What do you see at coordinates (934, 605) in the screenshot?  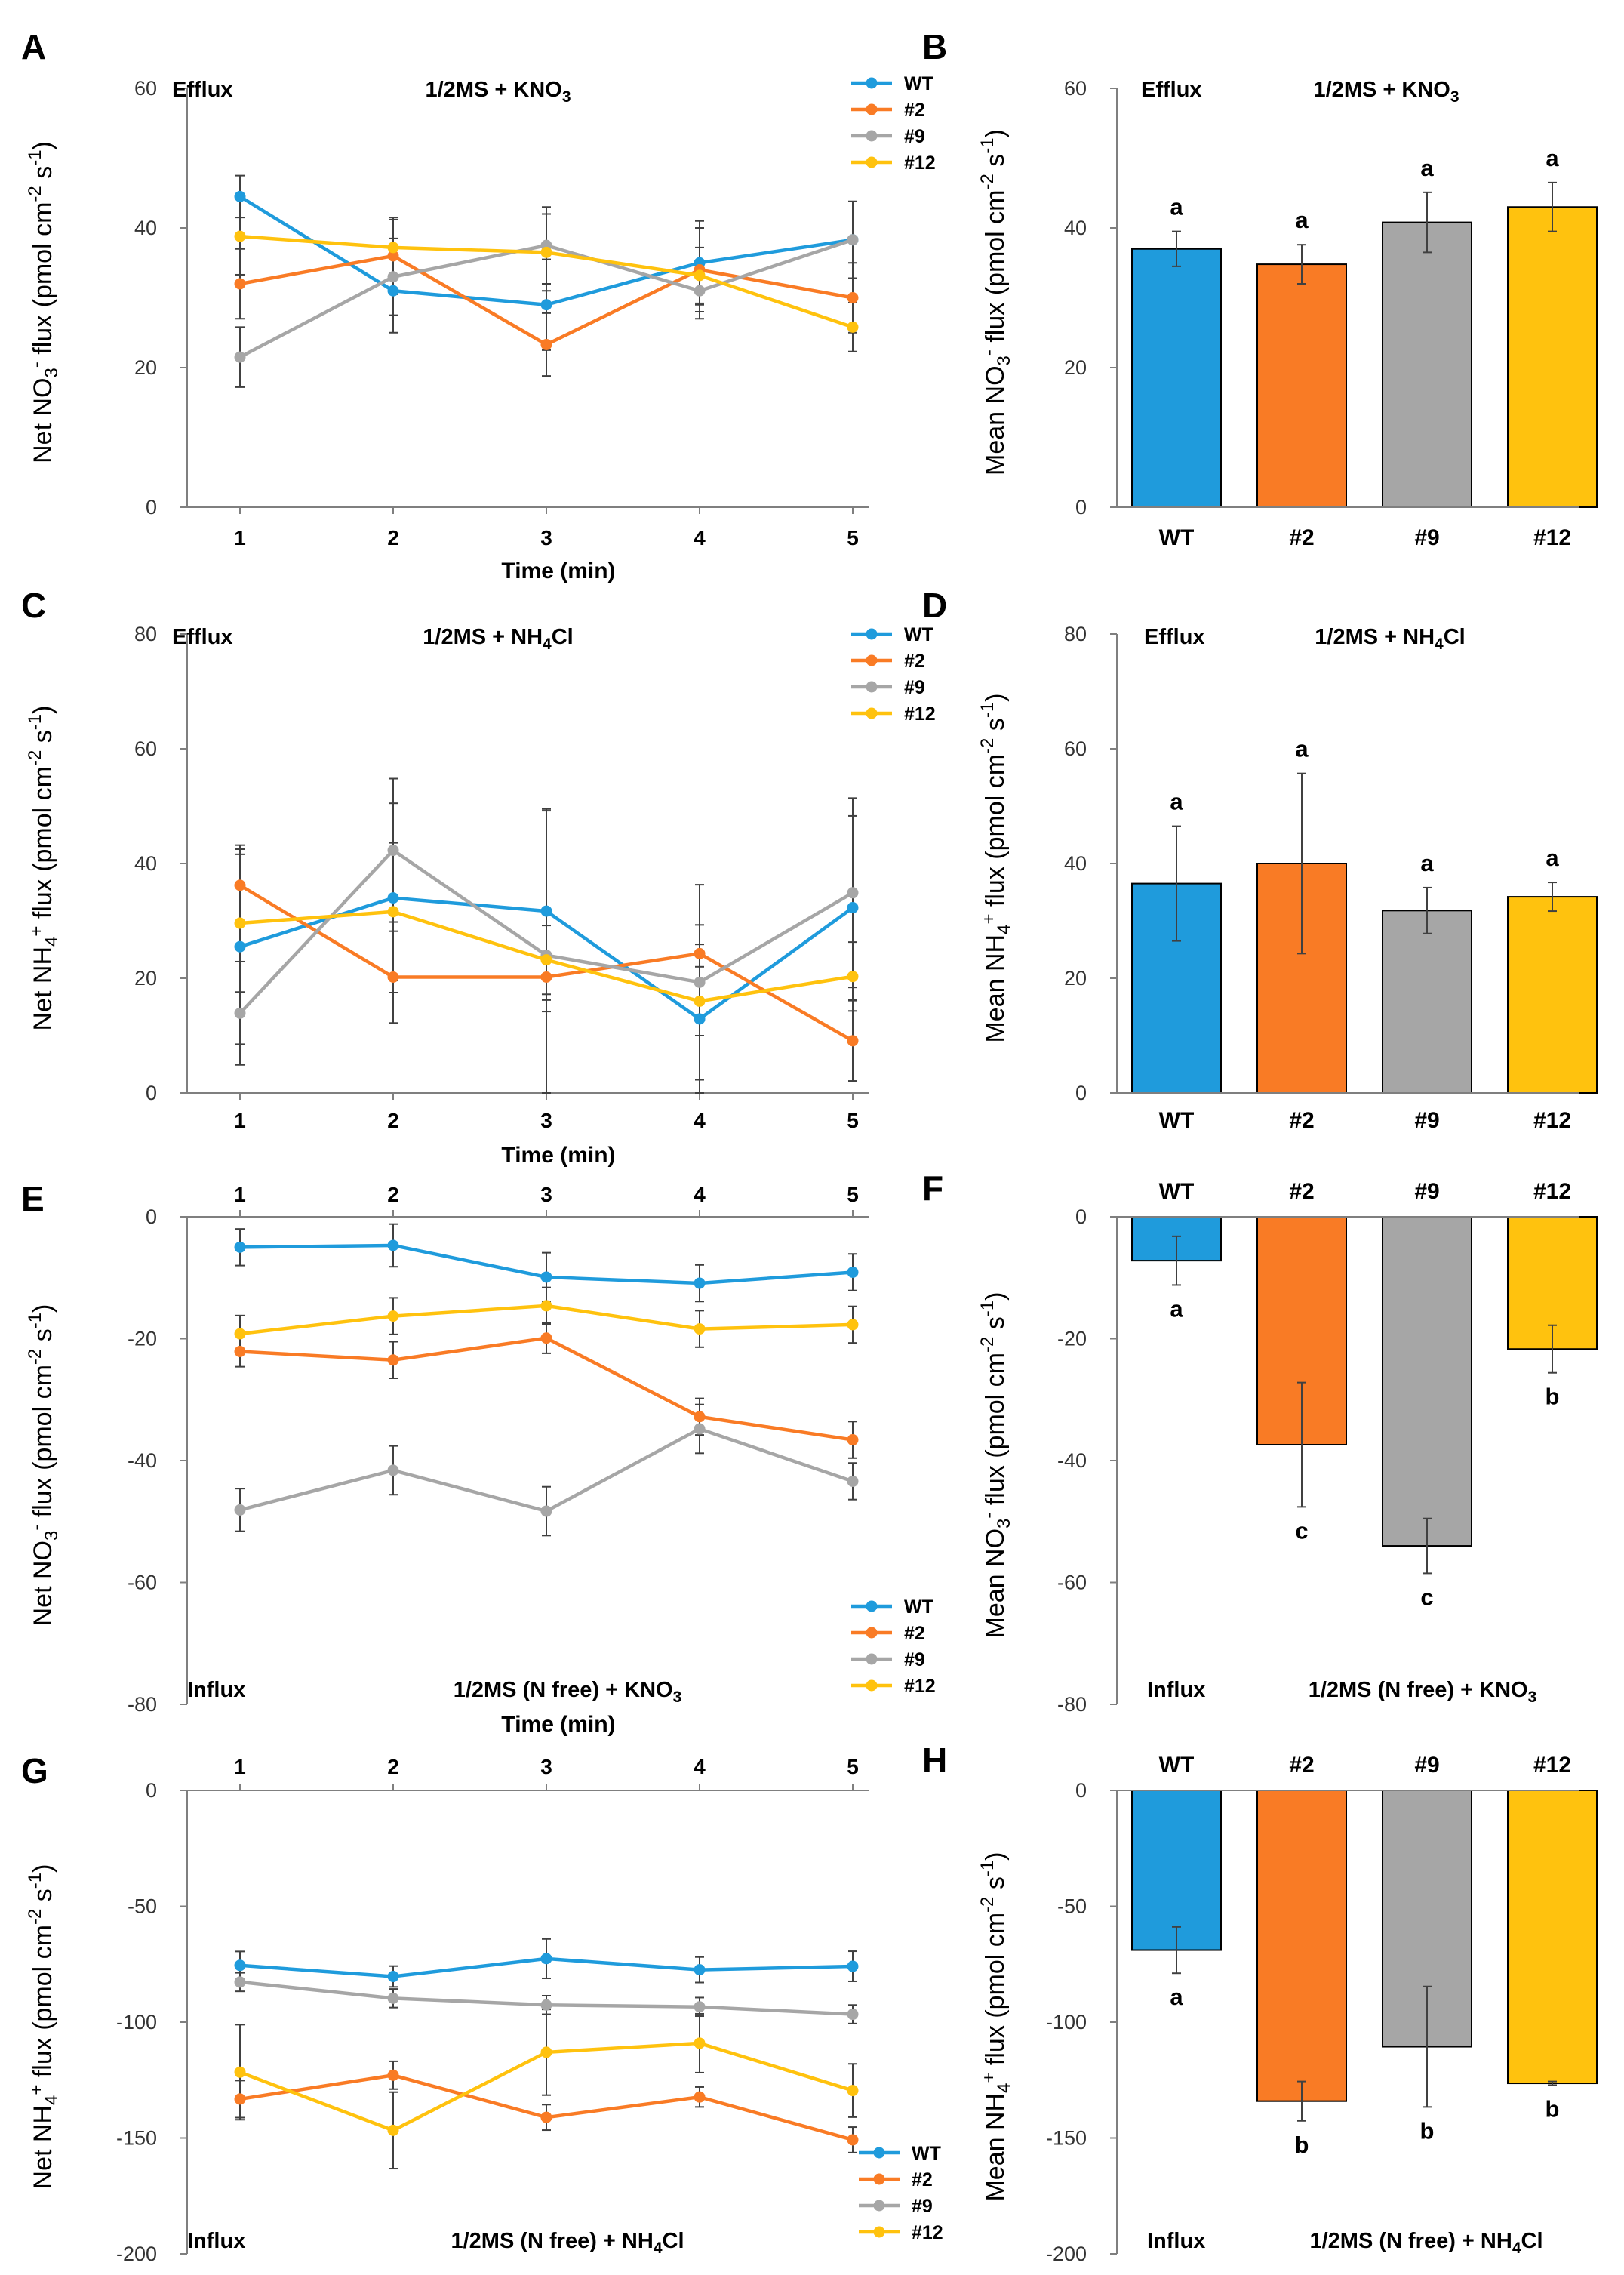 I see `panel-letter-d: D` at bounding box center [934, 605].